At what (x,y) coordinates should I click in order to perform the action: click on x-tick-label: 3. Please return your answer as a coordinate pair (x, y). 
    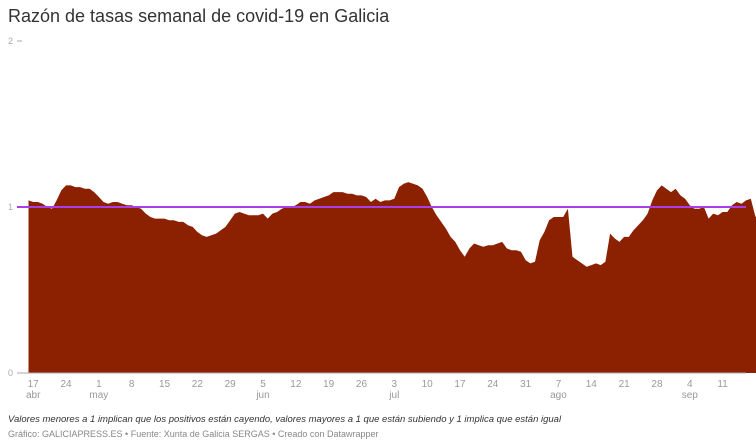
    Looking at the image, I should click on (395, 384).